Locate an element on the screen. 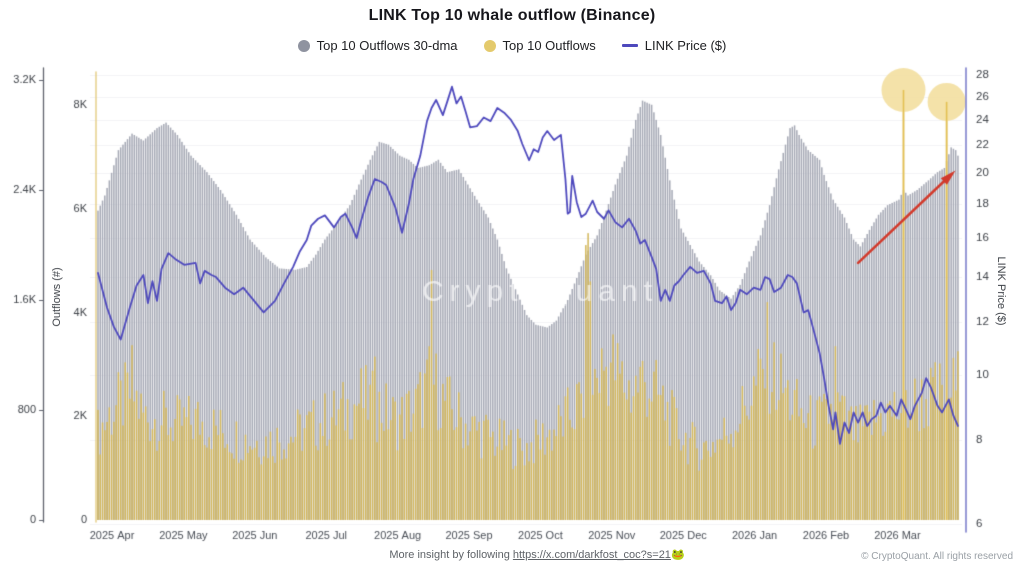 This screenshot has width=1024, height=577. legend-item-link-price: LINK Price ($) is located at coordinates (674, 45).